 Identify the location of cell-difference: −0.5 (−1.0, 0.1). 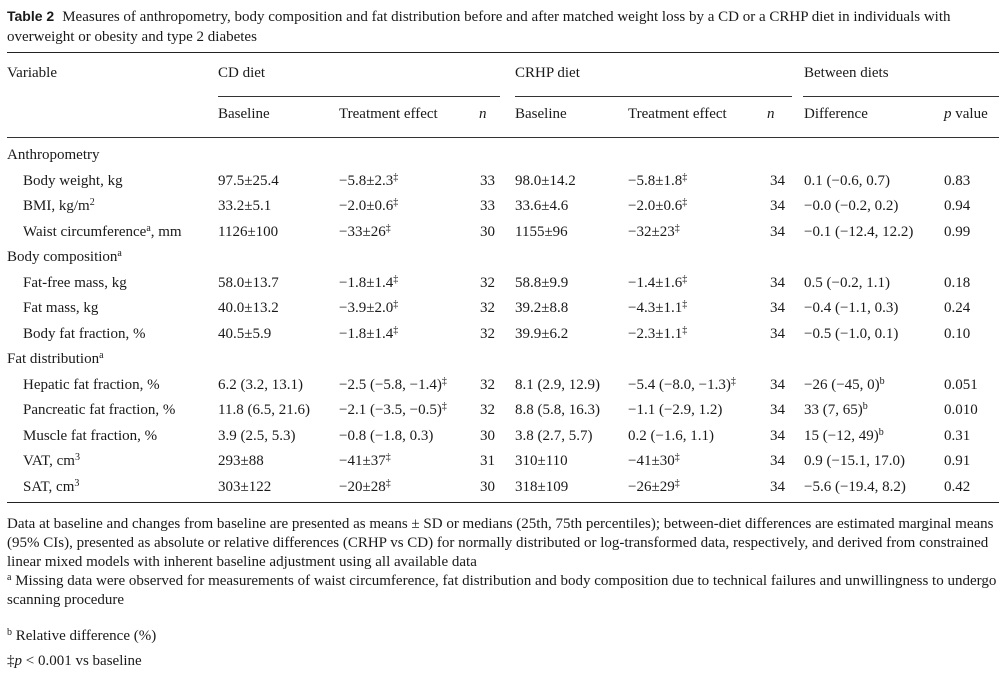
(851, 333).